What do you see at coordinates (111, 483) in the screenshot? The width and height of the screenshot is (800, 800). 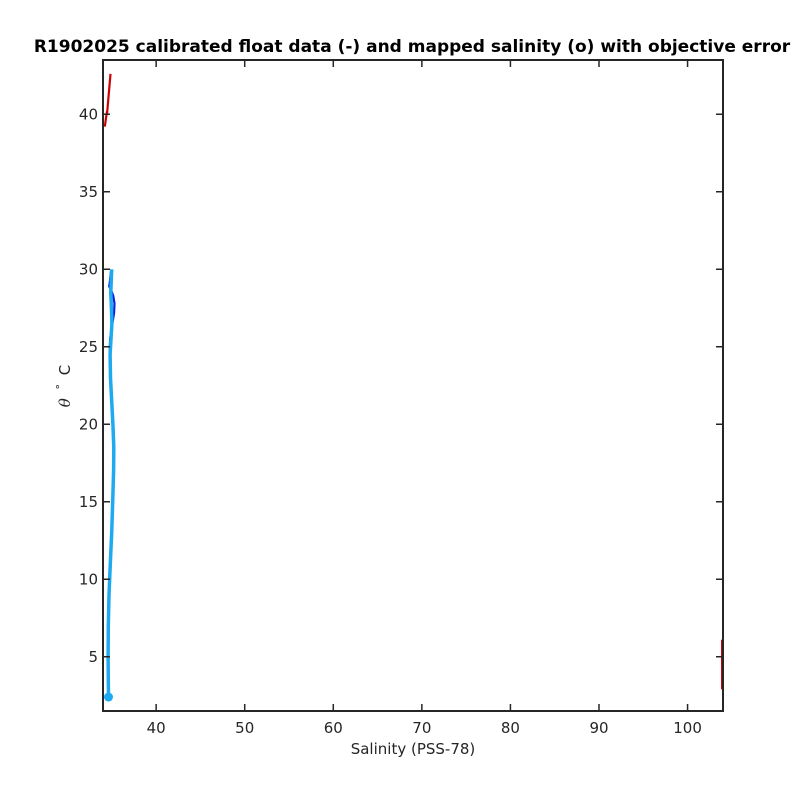 I see `mapped-salinity-line` at bounding box center [111, 483].